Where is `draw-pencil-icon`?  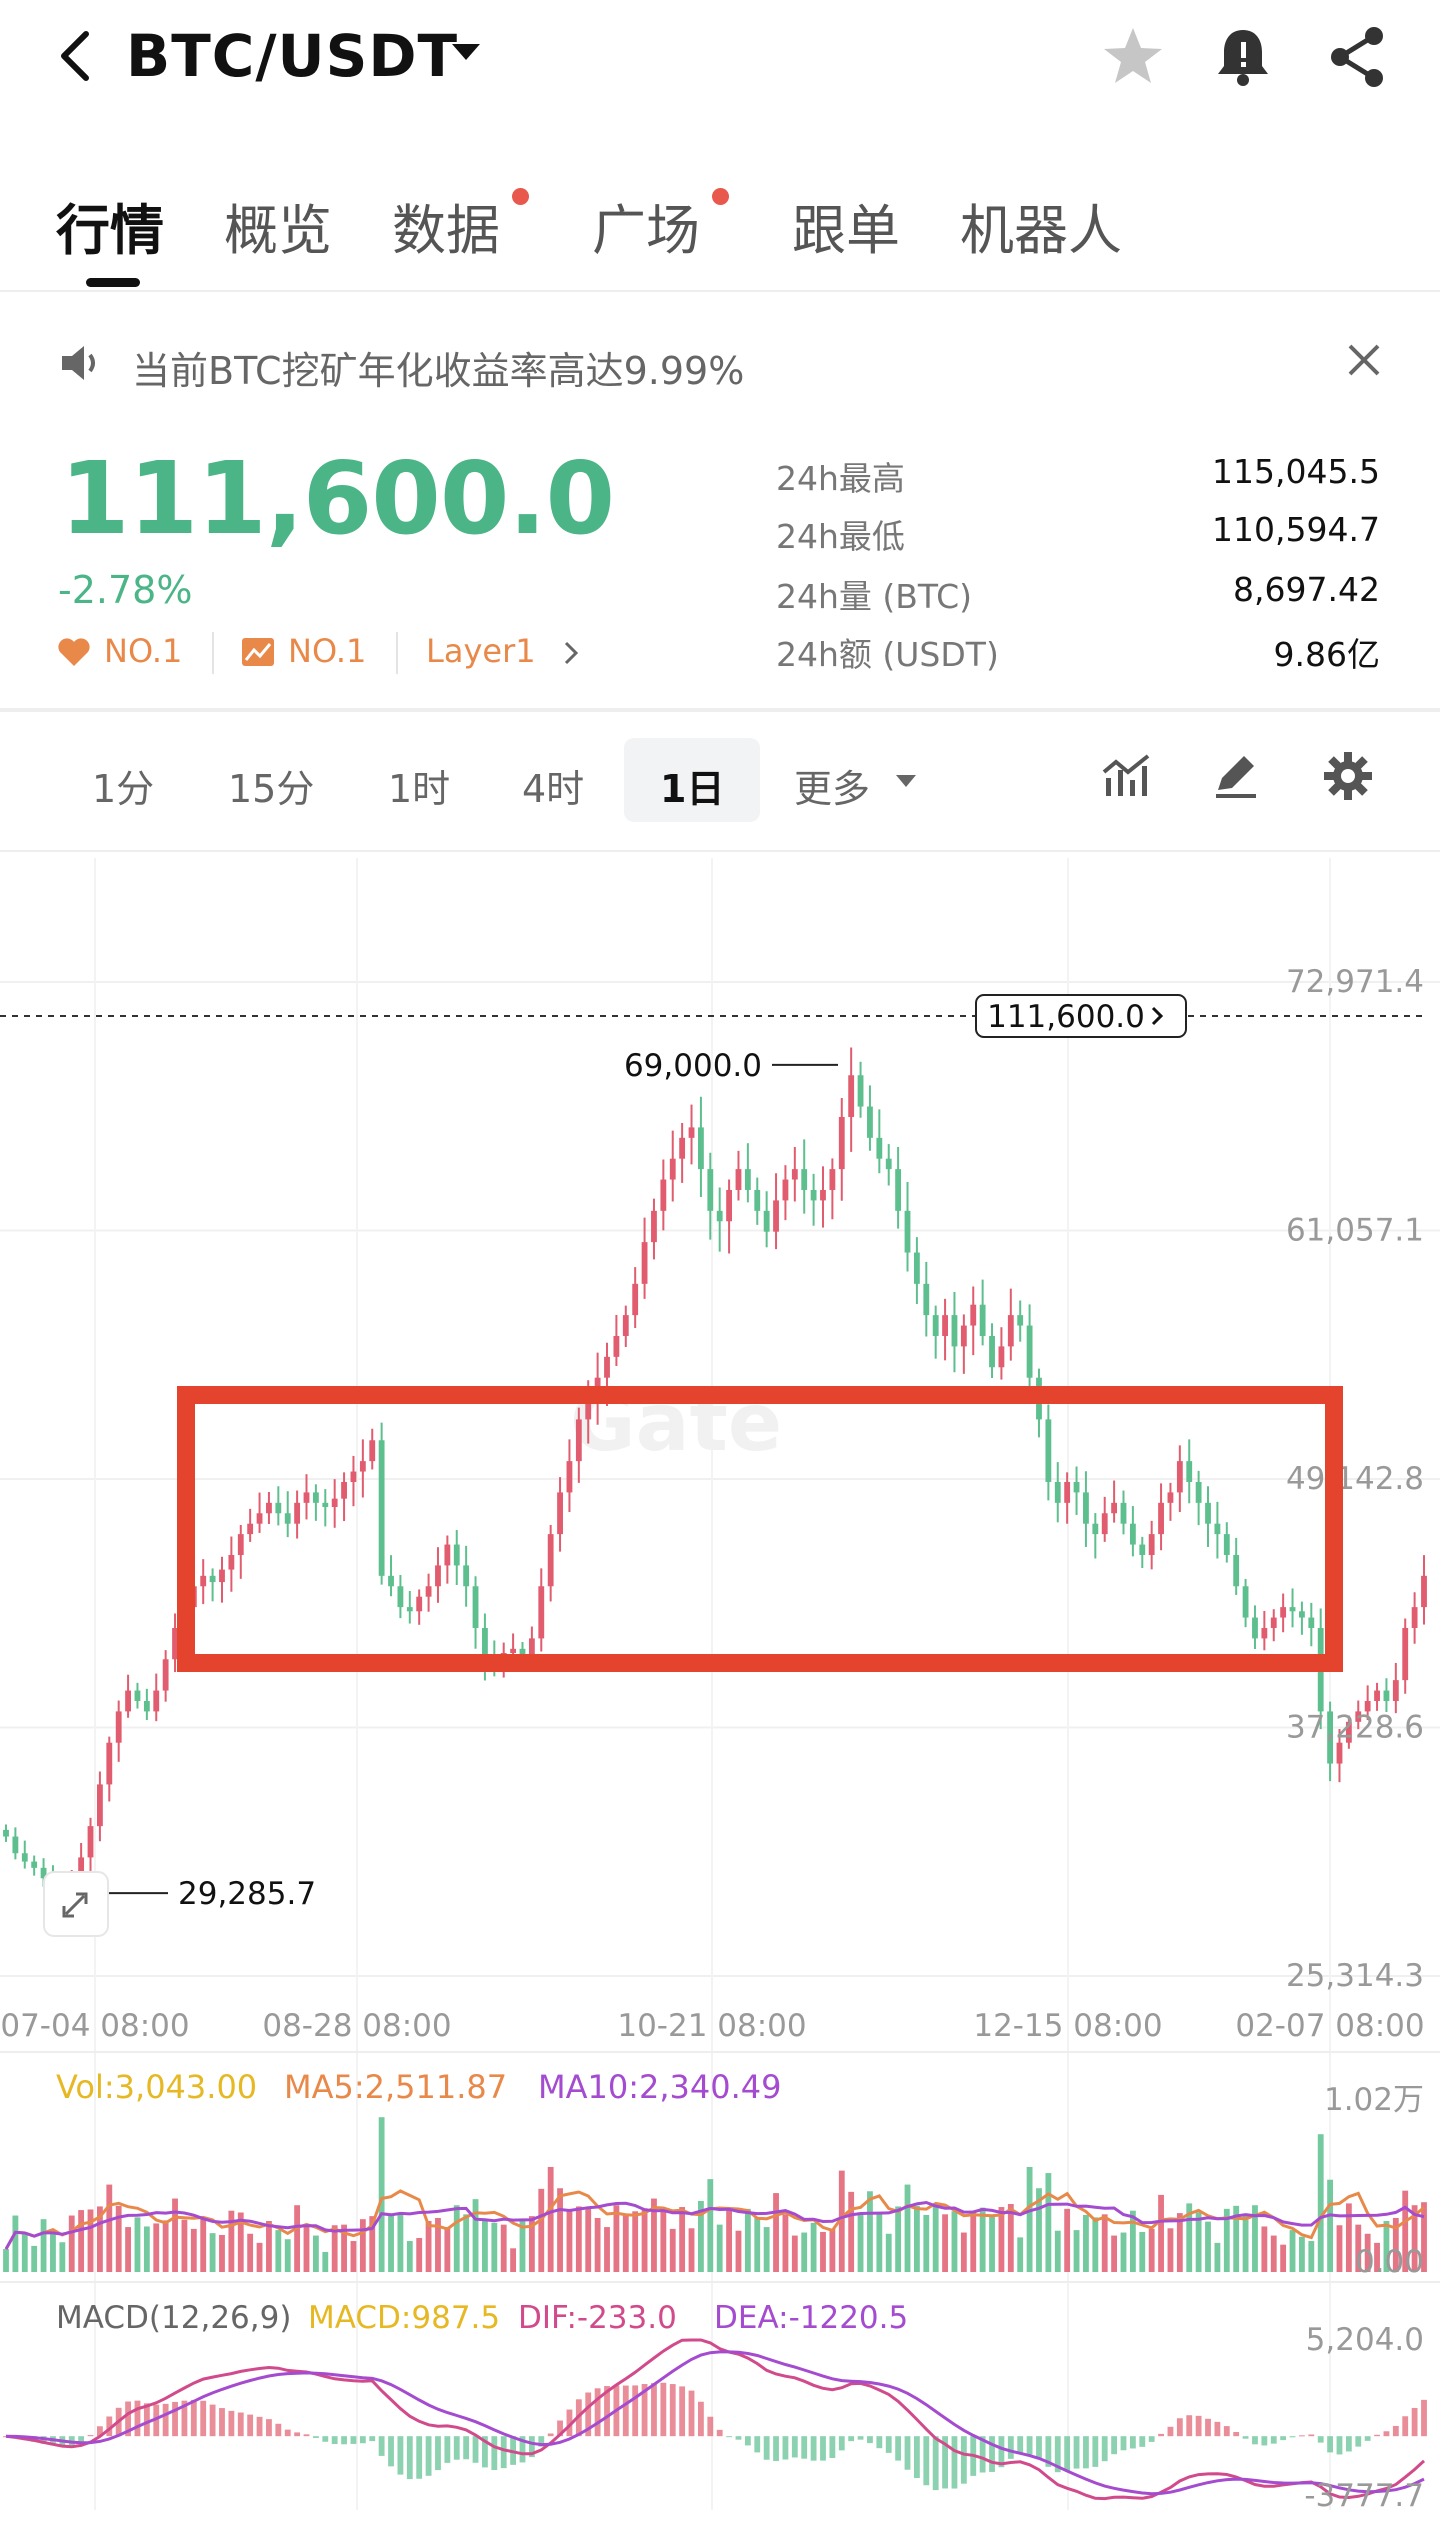 draw-pencil-icon is located at coordinates (1236, 776).